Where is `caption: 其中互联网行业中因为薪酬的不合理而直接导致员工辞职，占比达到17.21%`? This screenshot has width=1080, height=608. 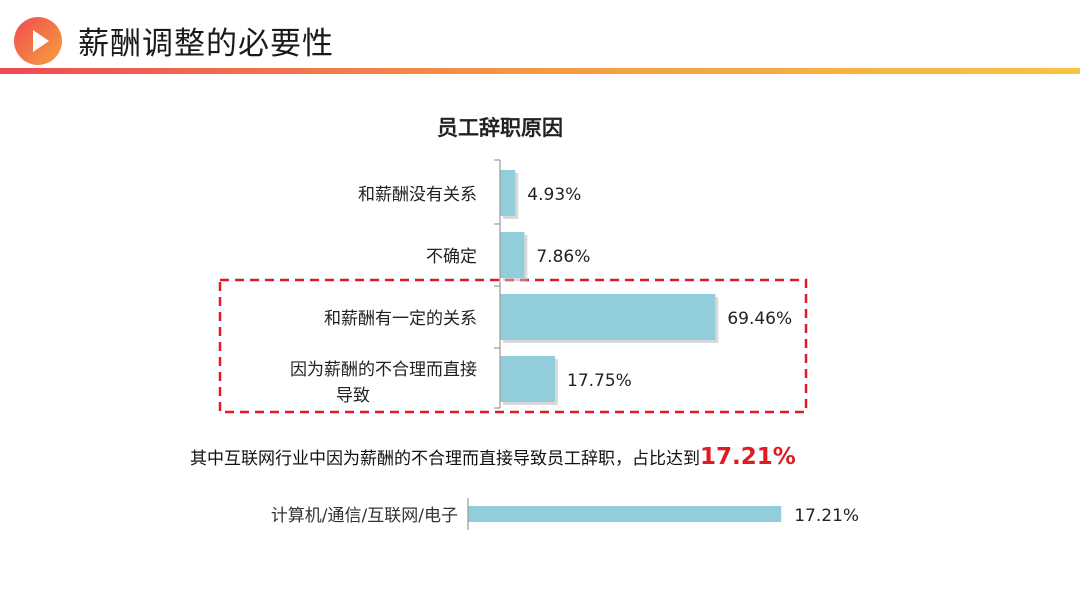
caption: 其中互联网行业中因为薪酬的不合理而直接导致员工辞职，占比达到17.21% is located at coordinates (493, 457).